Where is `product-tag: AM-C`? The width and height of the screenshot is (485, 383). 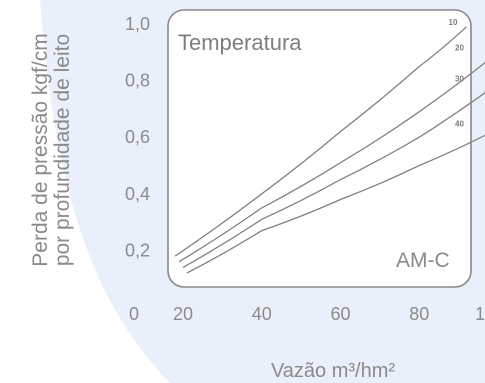
product-tag: AM-C is located at coordinates (423, 260).